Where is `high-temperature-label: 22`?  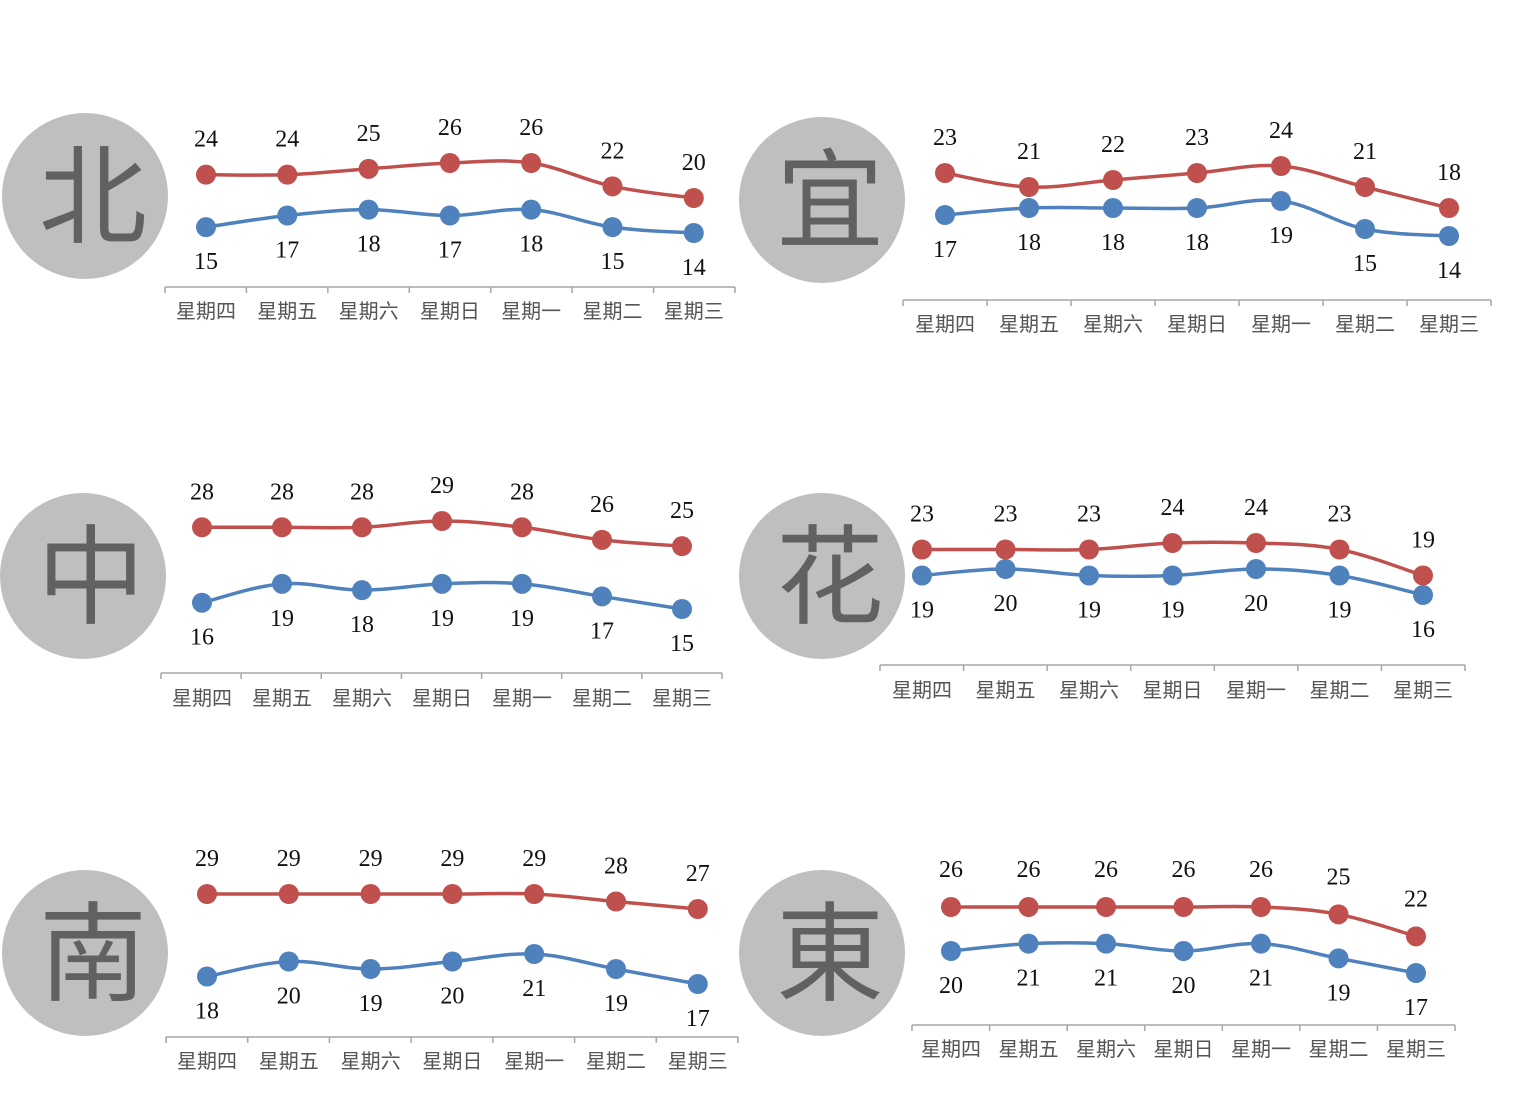 high-temperature-label: 22 is located at coordinates (1416, 899).